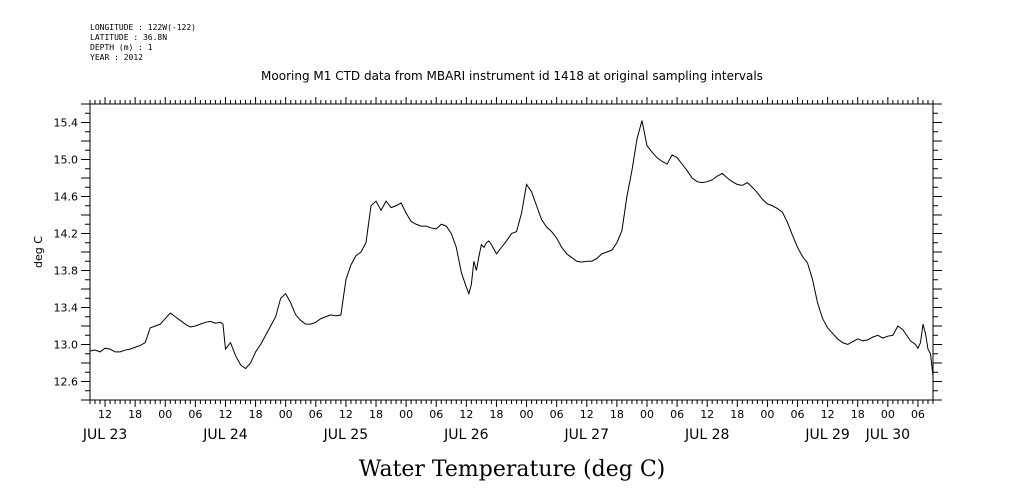 The image size is (1009, 504). I want to click on y-tick-label: 14.6, so click(66, 197).